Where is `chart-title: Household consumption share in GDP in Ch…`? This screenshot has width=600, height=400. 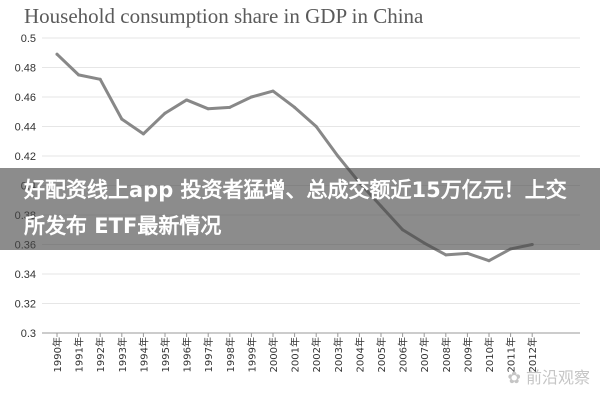
chart-title: Household consumption share in GDP in Ch… is located at coordinates (224, 16).